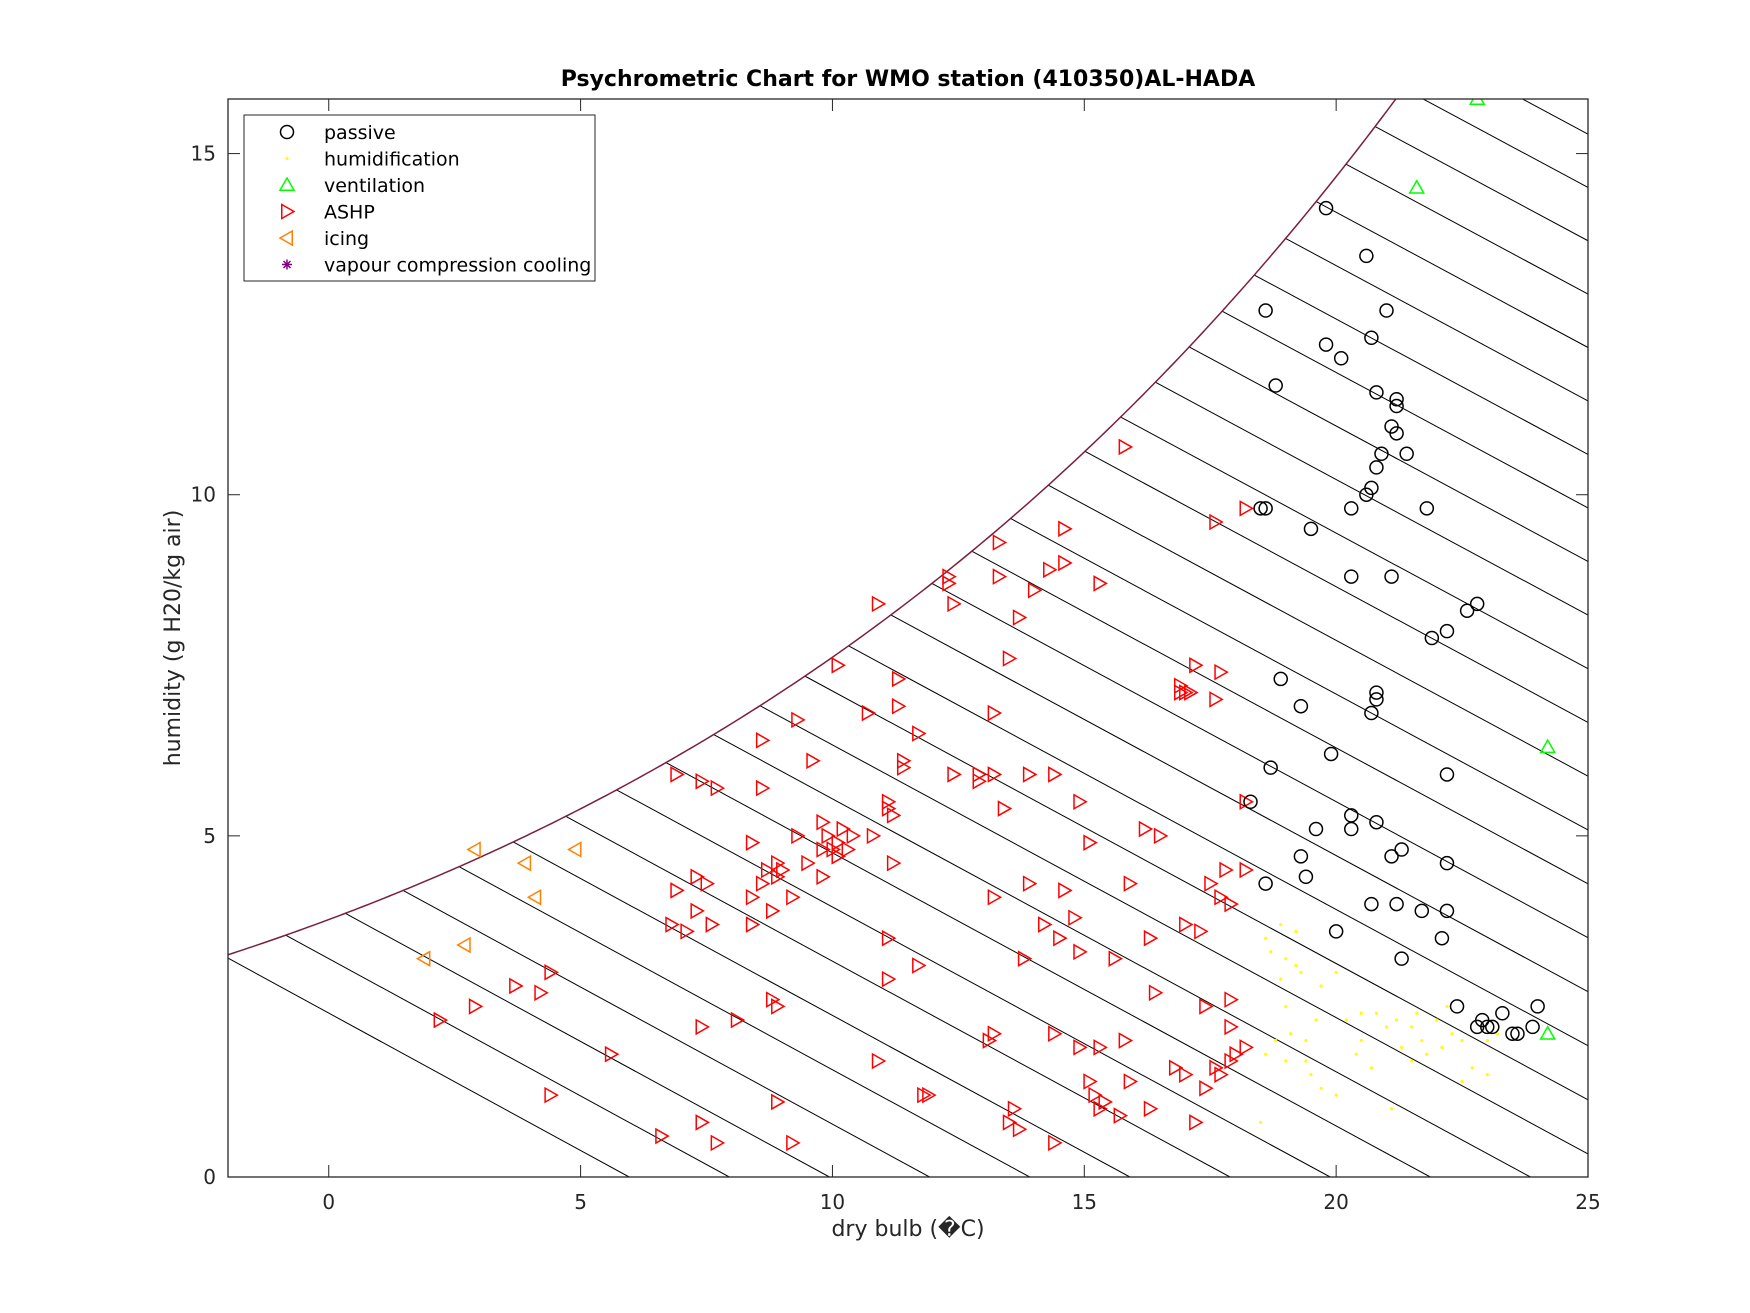 The image size is (1750, 1313). Describe the element at coordinates (374, 186) in the screenshot. I see `legend-label: ventilation` at that location.